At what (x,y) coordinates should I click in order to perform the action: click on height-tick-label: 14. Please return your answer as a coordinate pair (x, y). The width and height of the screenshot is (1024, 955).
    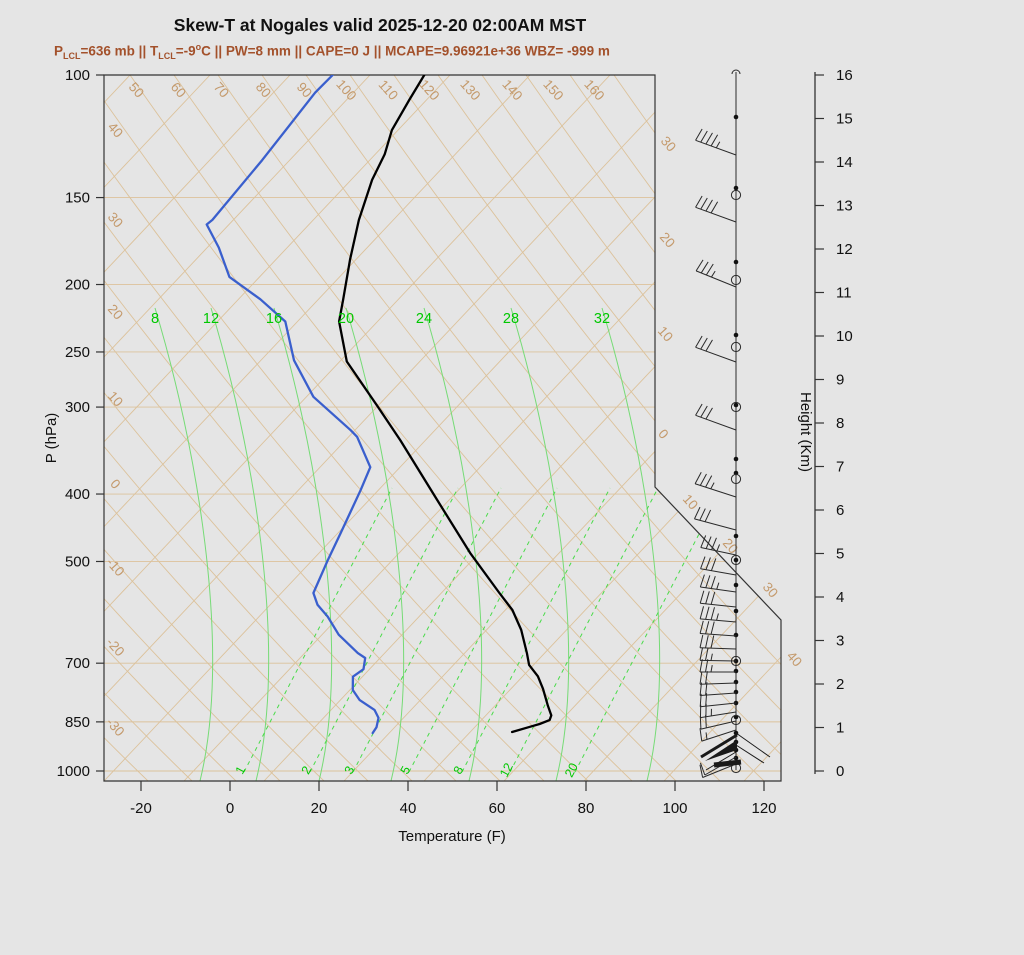
    Looking at the image, I should click on (844, 162).